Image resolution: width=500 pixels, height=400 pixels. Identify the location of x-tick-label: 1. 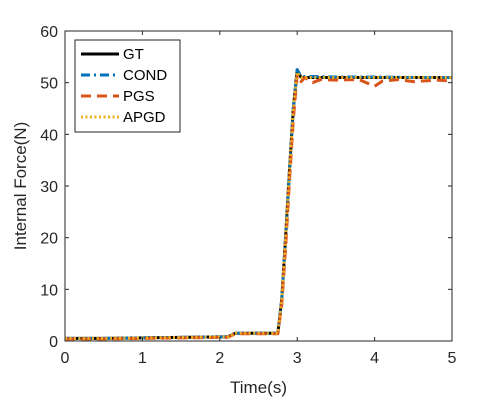
(142, 358).